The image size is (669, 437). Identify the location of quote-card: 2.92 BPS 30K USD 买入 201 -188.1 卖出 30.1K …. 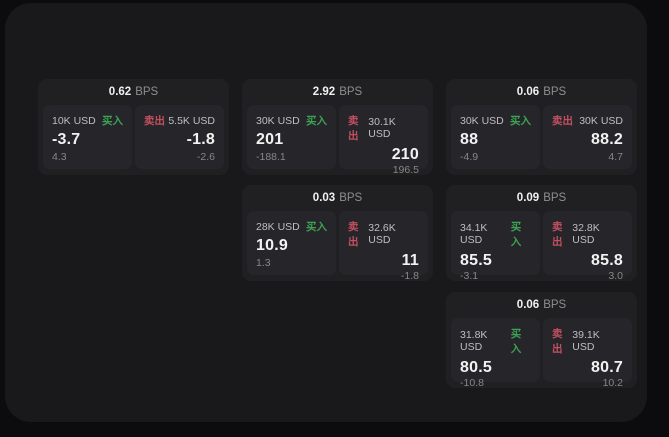
(337, 127).